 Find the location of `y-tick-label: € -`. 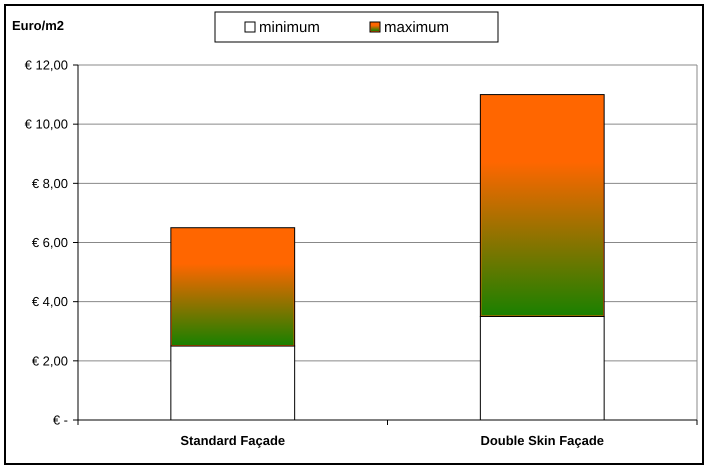

y-tick-label: € - is located at coordinates (60, 420).